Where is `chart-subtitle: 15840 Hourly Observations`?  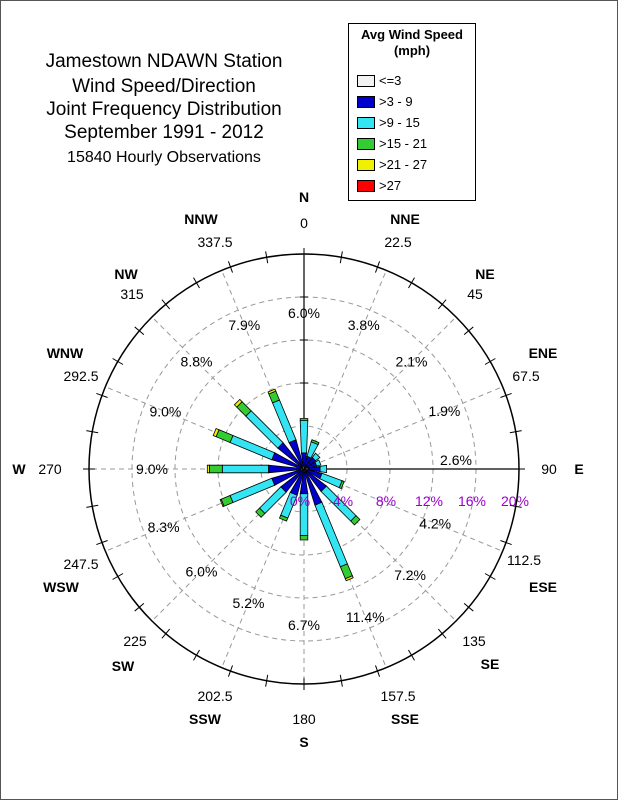 chart-subtitle: 15840 Hourly Observations is located at coordinates (164, 157).